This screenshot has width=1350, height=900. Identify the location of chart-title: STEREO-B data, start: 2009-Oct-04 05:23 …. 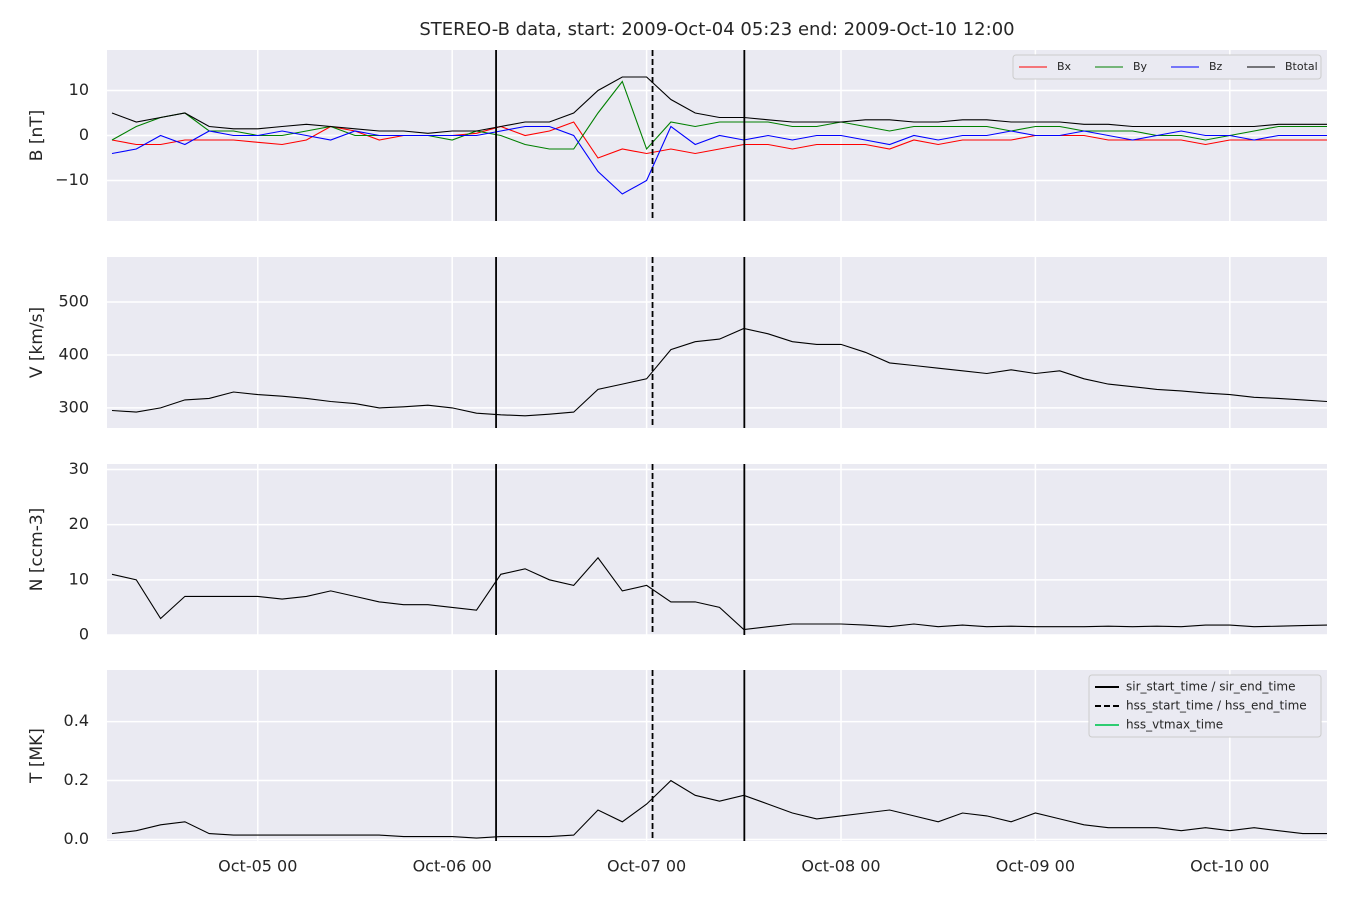
(716, 29).